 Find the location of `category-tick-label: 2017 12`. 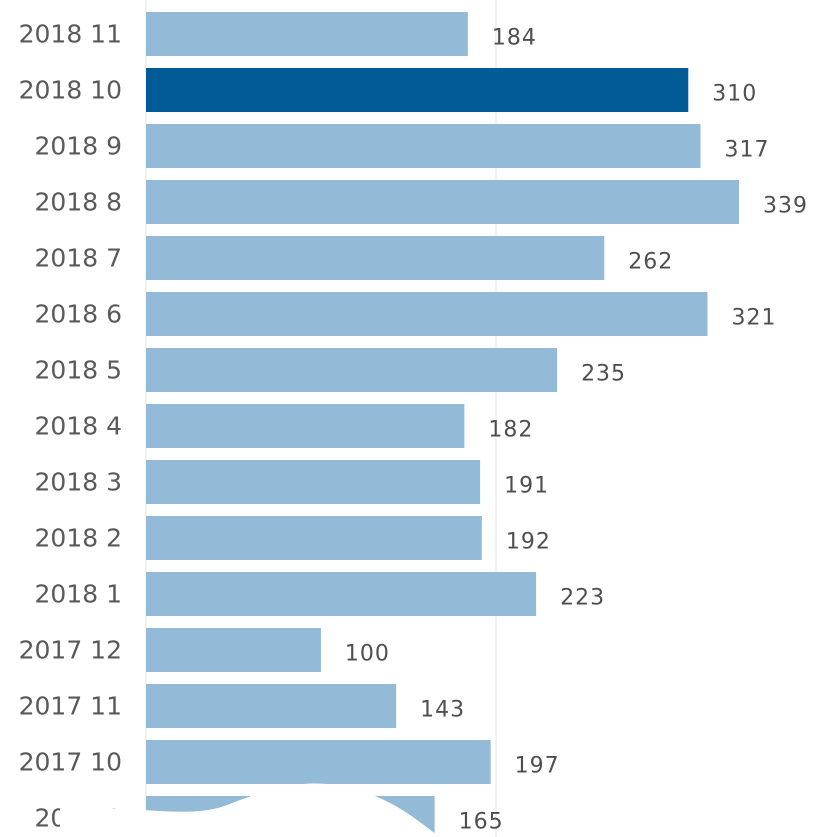

category-tick-label: 2017 12 is located at coordinates (70, 650).